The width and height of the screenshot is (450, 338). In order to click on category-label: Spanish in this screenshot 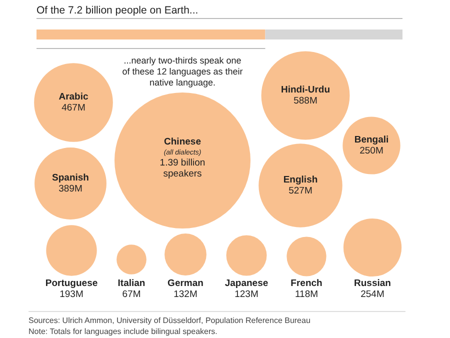, I will do `click(71, 178)`.